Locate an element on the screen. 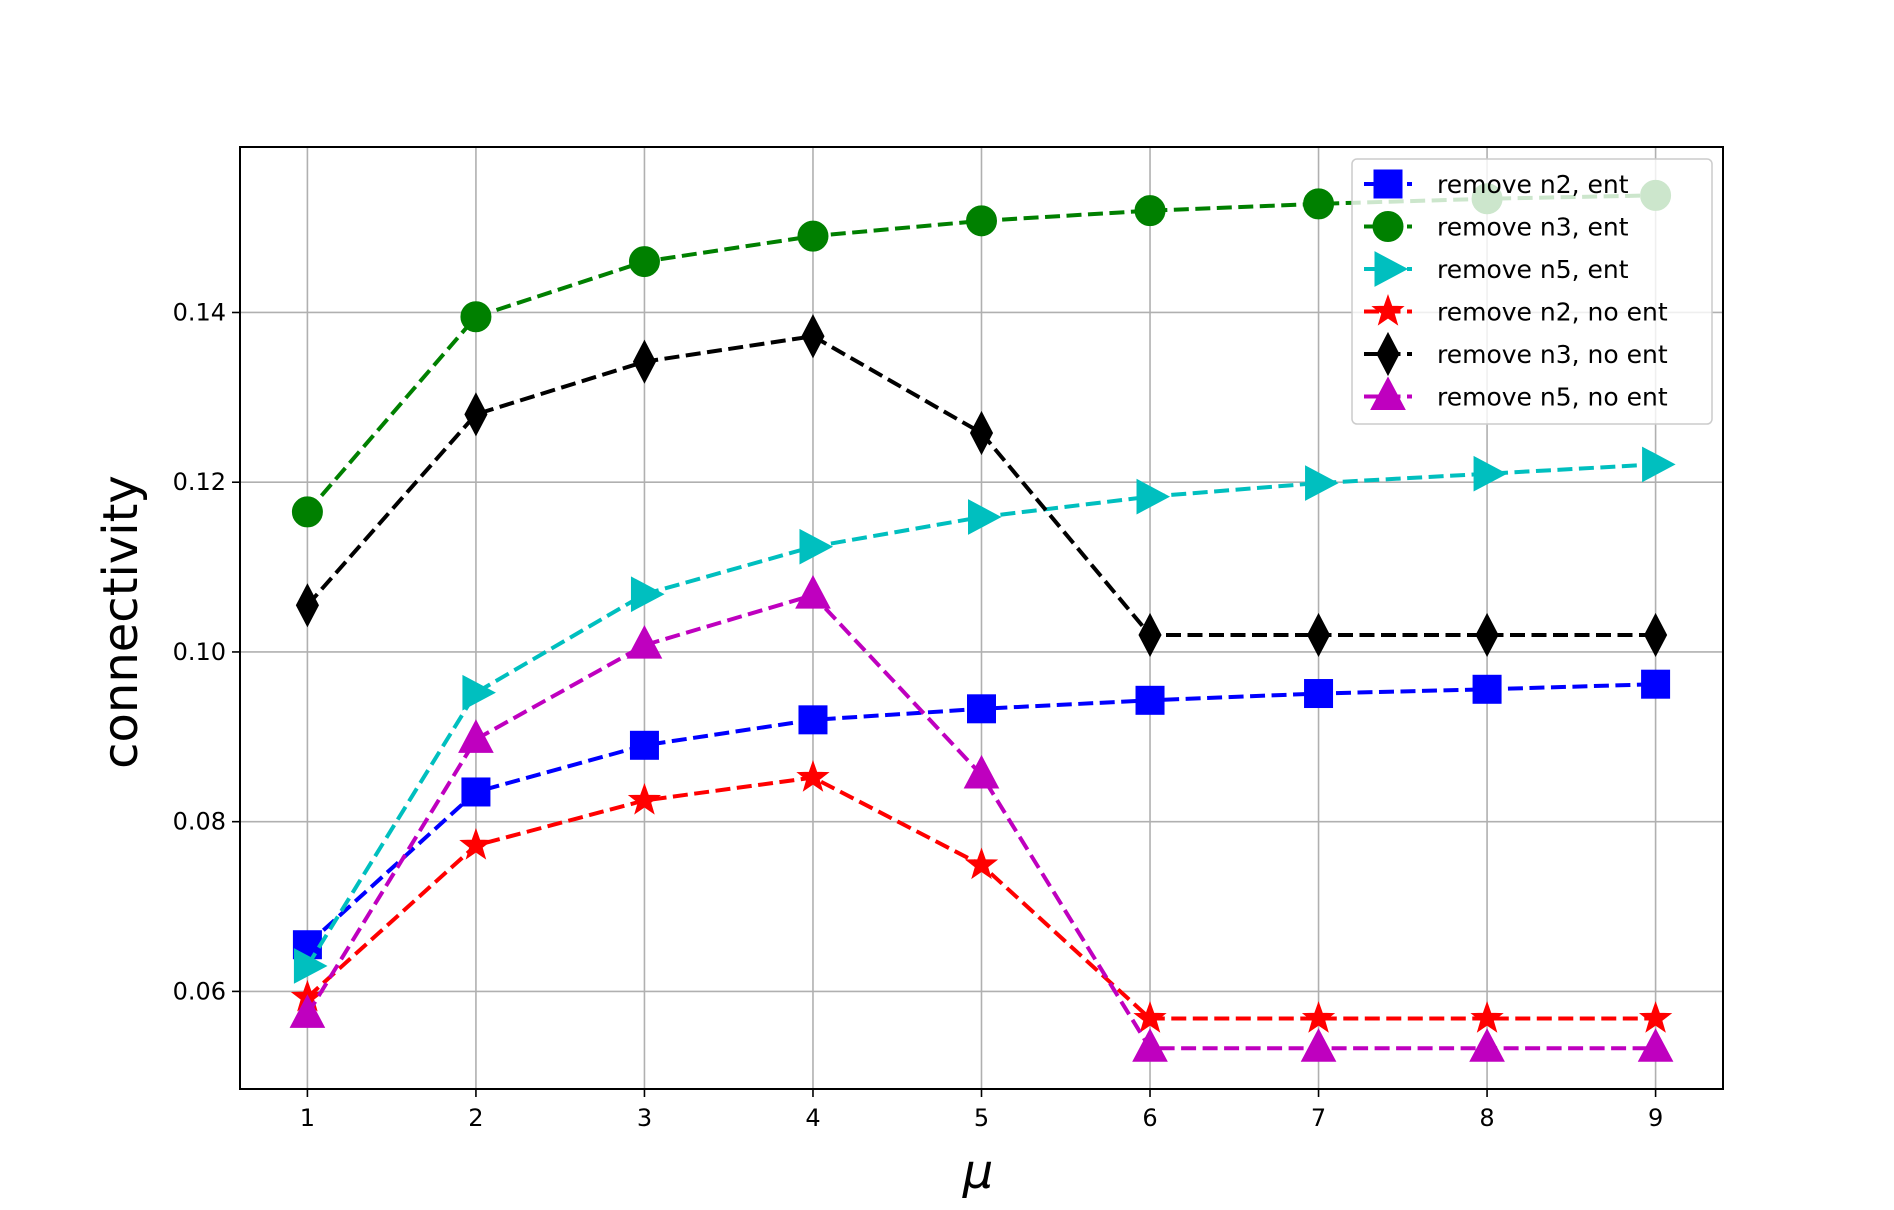  legend-item: remove n3, no ent is located at coordinates (1516, 354).